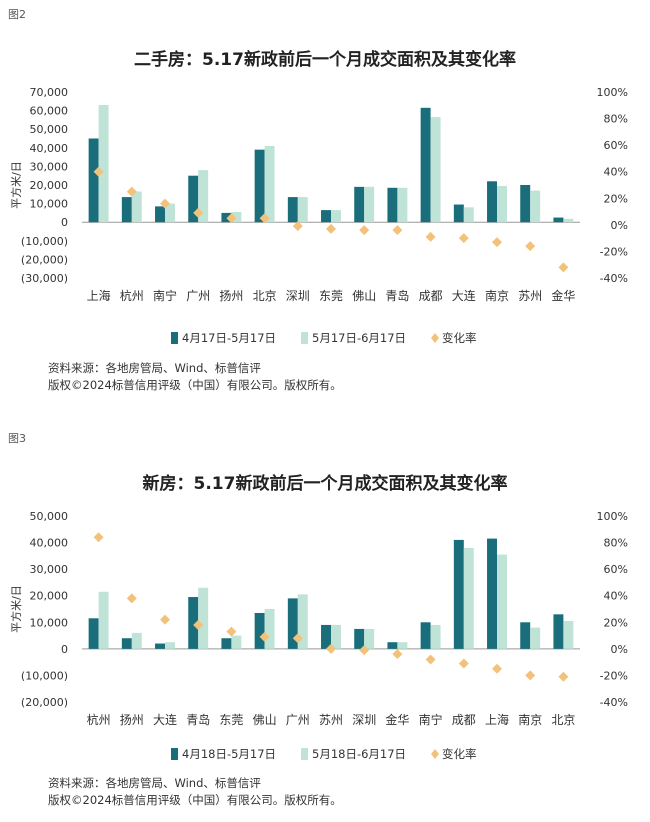 The image size is (650, 822). Describe the element at coordinates (563, 720) in the screenshot. I see `x-tick-label: 北京` at that location.